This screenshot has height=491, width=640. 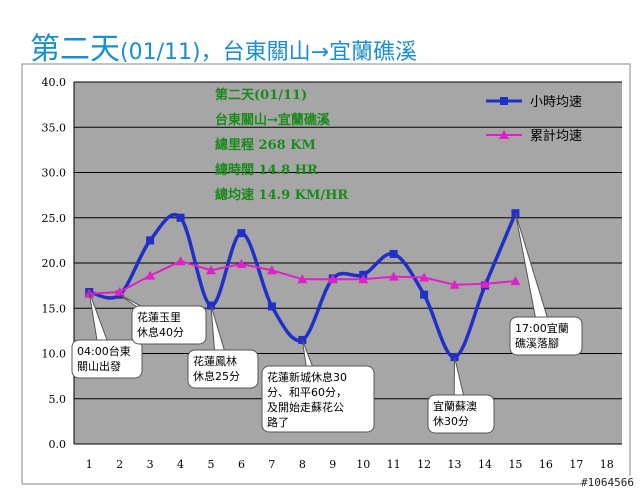 I want to click on legend-label-cumulative: 累計均速, so click(x=556, y=136).